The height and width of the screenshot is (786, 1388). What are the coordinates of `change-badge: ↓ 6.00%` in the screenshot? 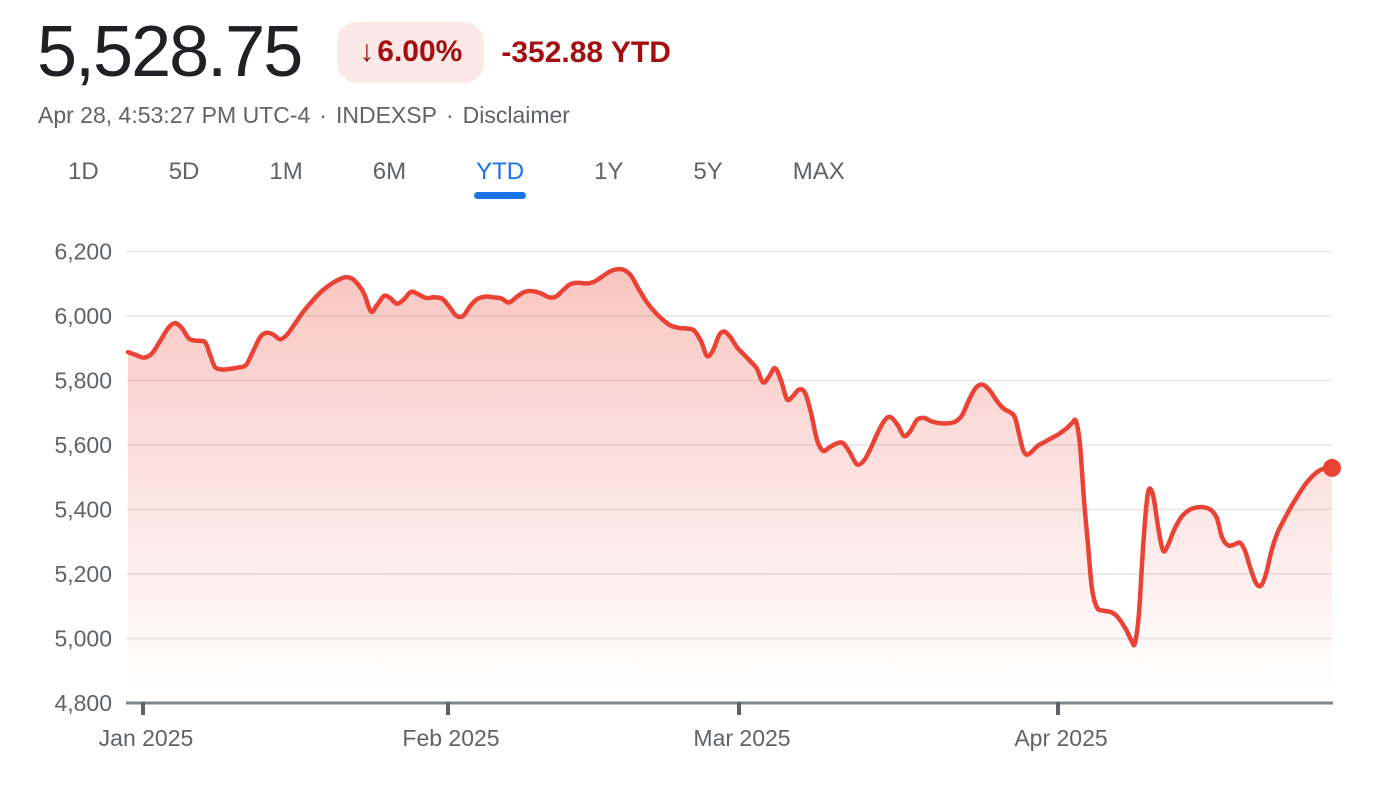 It's located at (411, 52).